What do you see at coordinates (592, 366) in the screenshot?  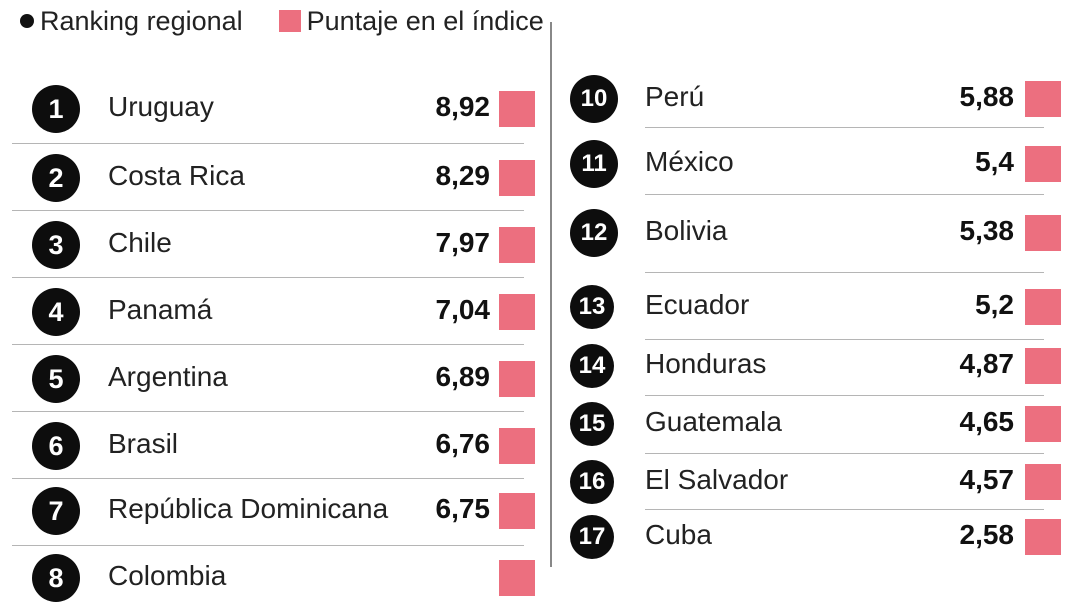 I see `rank-badge: 14` at bounding box center [592, 366].